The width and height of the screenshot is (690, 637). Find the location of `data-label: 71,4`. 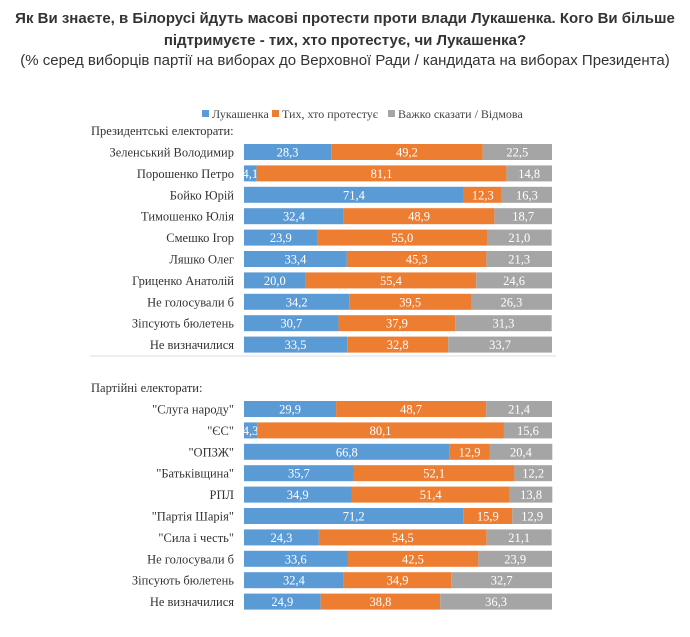

data-label: 71,4 is located at coordinates (354, 195).